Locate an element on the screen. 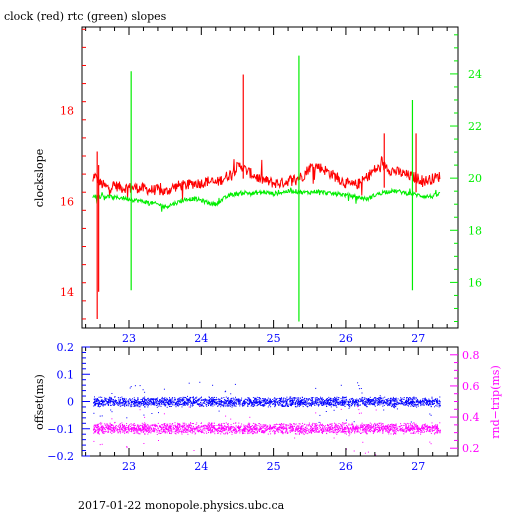 The width and height of the screenshot is (512, 512). bottom-y-axis-label: offset(ms) is located at coordinates (39, 402).